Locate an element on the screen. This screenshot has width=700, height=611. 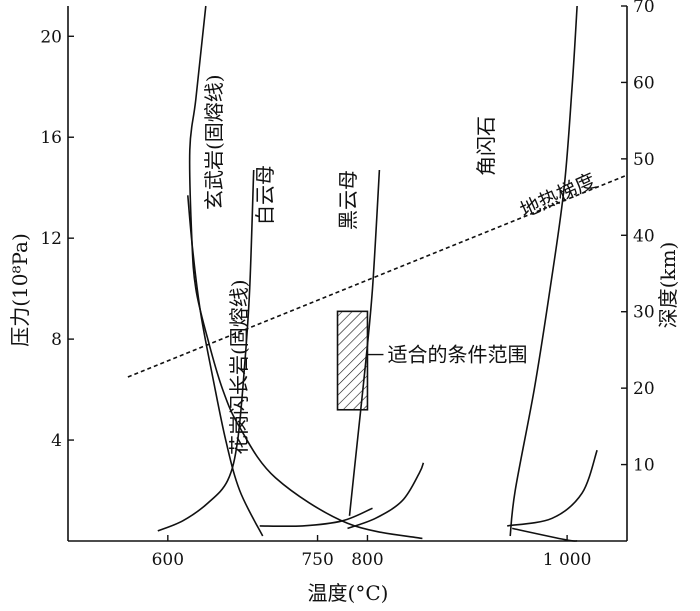
y-left-tick-label-3: 16 is located at coordinates (51, 138).